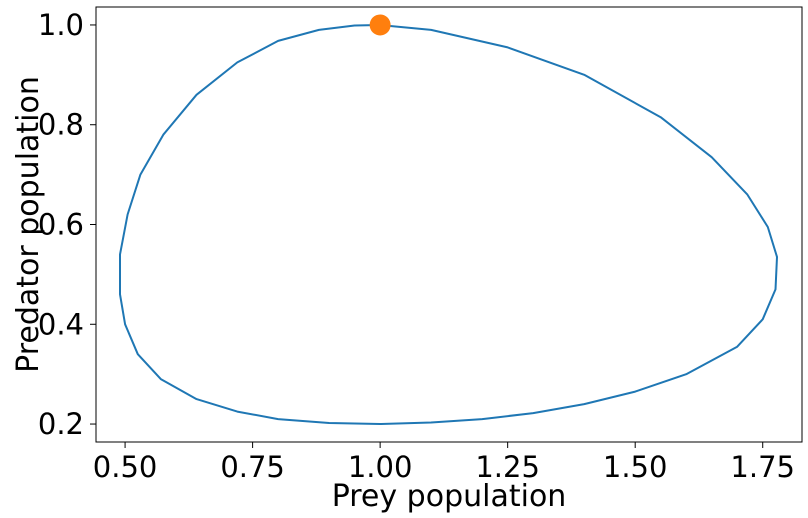 The width and height of the screenshot is (808, 518). Describe the element at coordinates (61, 424) in the screenshot. I see `y-tick-label: 0.2` at that location.